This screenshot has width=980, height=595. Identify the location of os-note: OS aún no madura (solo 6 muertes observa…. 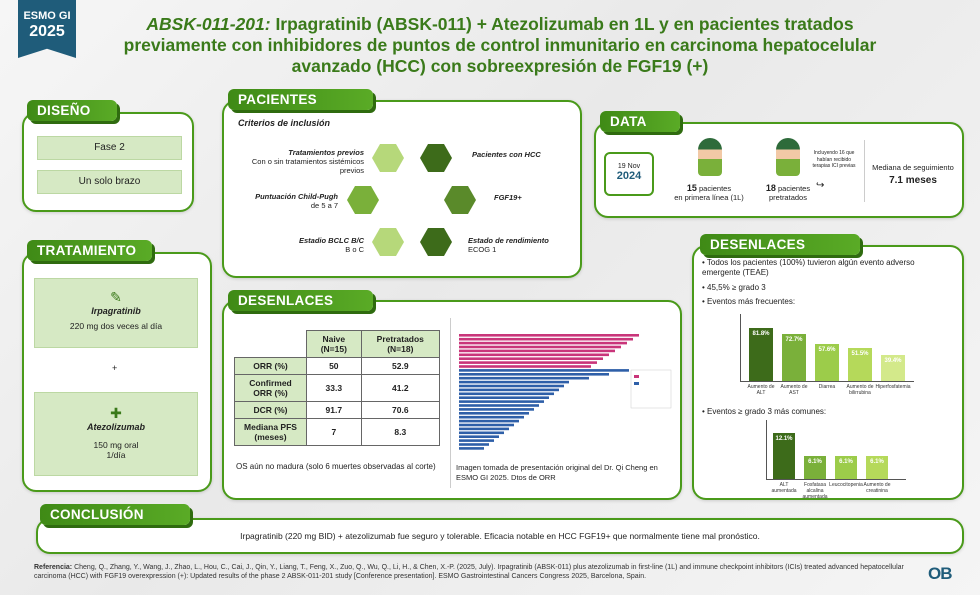
(336, 466).